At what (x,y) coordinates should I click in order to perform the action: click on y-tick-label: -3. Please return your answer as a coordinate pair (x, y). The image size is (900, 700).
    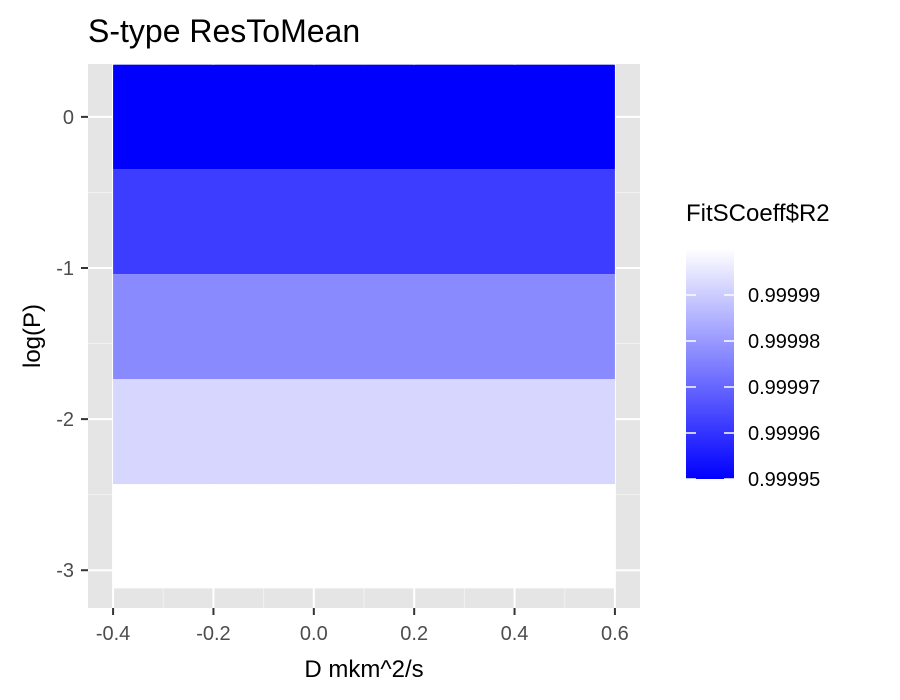
    Looking at the image, I should click on (65, 571).